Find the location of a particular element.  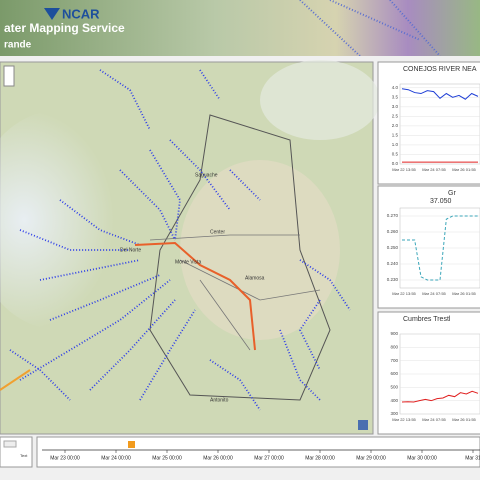

main-river is located at coordinates (195, 296).